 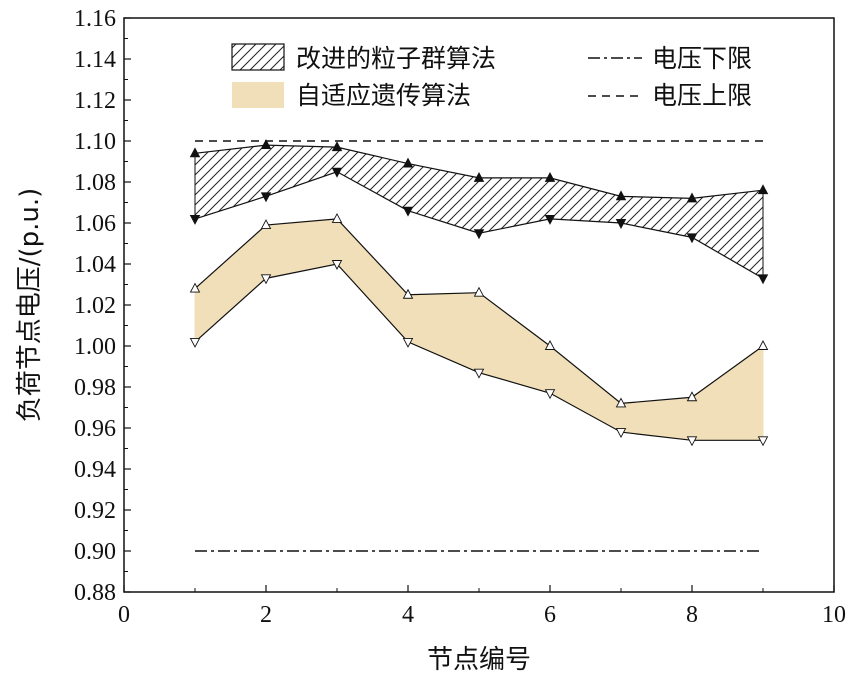 What do you see at coordinates (258, 95) in the screenshot?
I see `legend-swatch-ga` at bounding box center [258, 95].